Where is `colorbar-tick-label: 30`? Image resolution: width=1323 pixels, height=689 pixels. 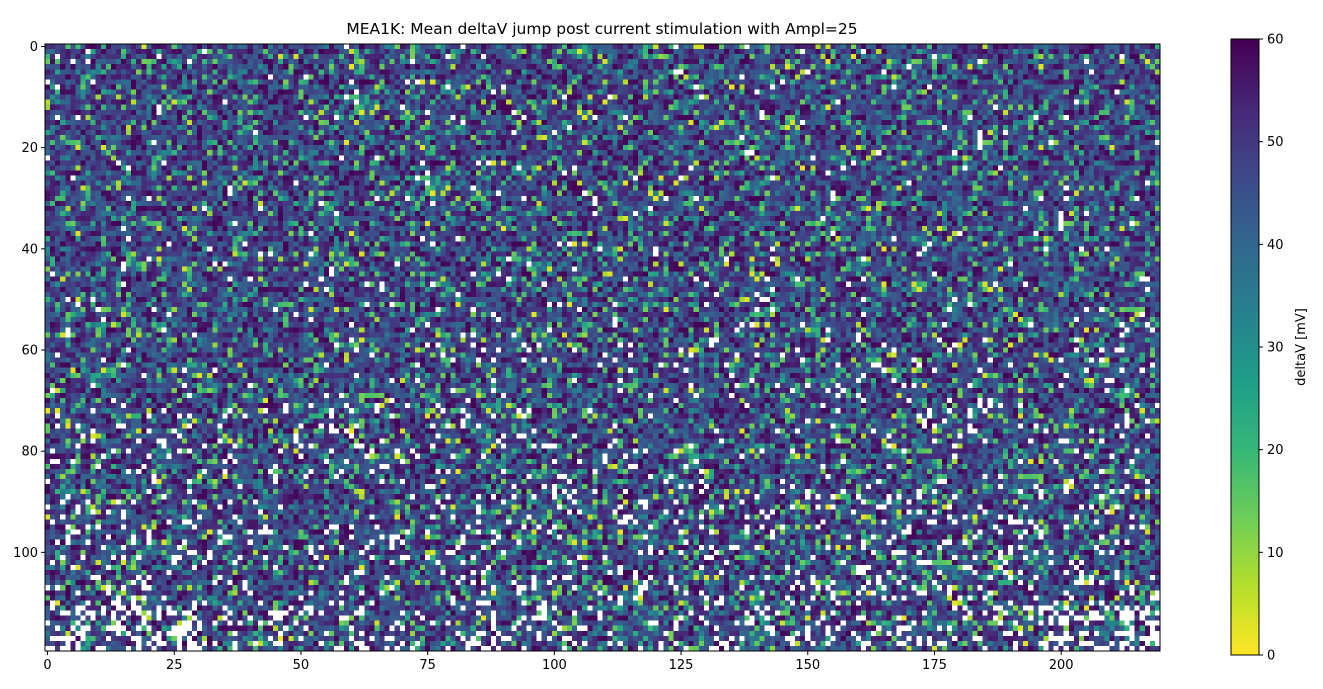
colorbar-tick-label: 30 is located at coordinates (1275, 348).